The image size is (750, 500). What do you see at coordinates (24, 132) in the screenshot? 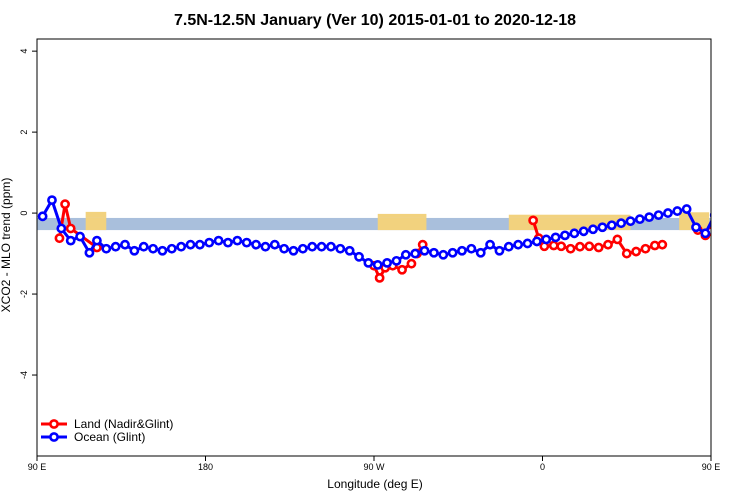
I see `y-tick-label: 2` at bounding box center [24, 132].